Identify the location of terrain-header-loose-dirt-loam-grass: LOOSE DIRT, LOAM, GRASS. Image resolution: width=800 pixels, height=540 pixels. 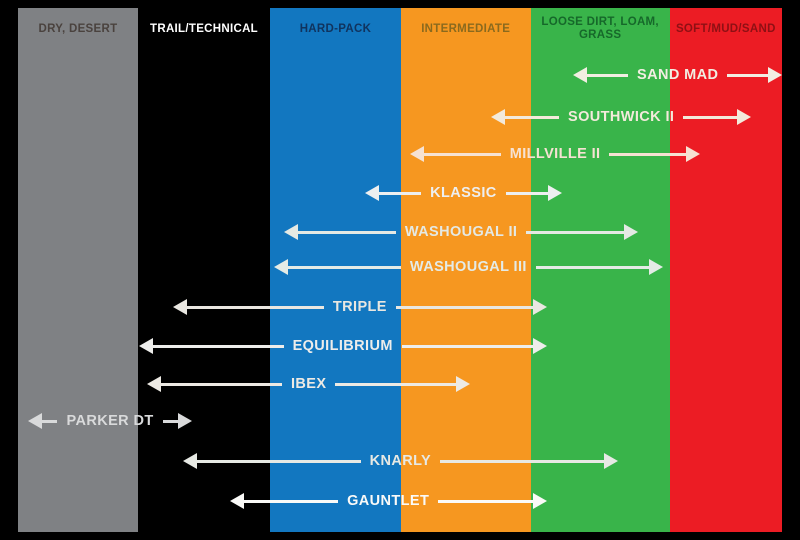
(600, 29).